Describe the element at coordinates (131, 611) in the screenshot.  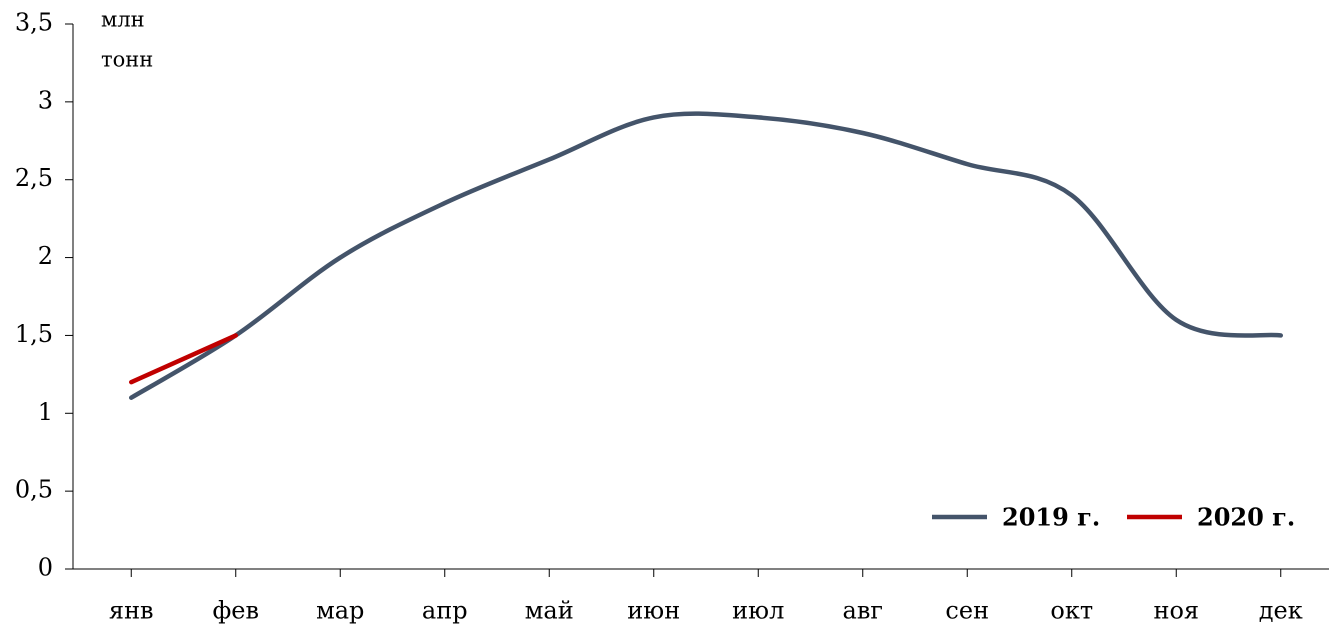
I see `x-tick-label: янв` at that location.